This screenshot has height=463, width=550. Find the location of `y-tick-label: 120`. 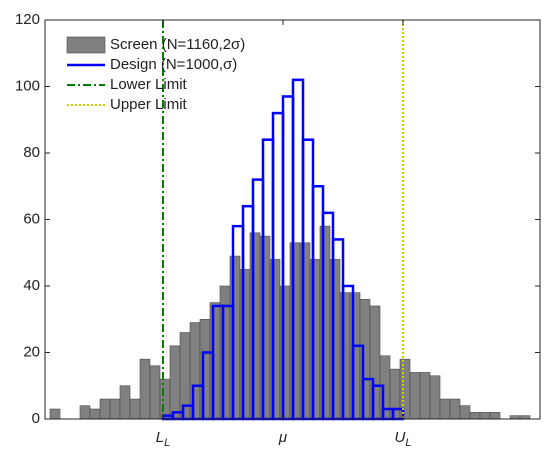

y-tick-label: 120 is located at coordinates (27, 19).